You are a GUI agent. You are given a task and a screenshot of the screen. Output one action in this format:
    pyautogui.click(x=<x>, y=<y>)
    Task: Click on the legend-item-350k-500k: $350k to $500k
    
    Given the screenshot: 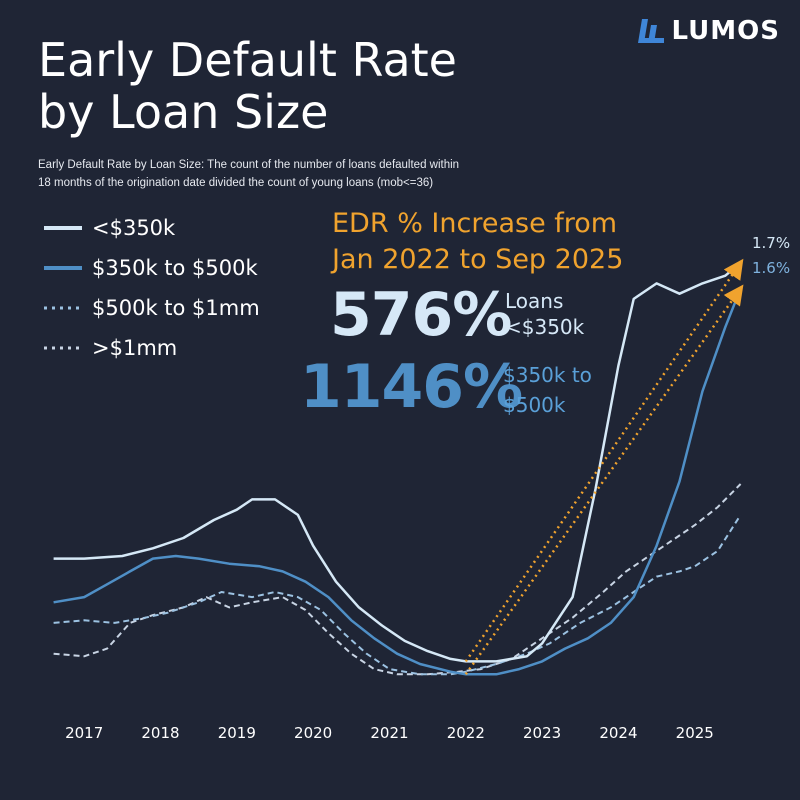 What is the action you would take?
    pyautogui.click(x=152, y=268)
    